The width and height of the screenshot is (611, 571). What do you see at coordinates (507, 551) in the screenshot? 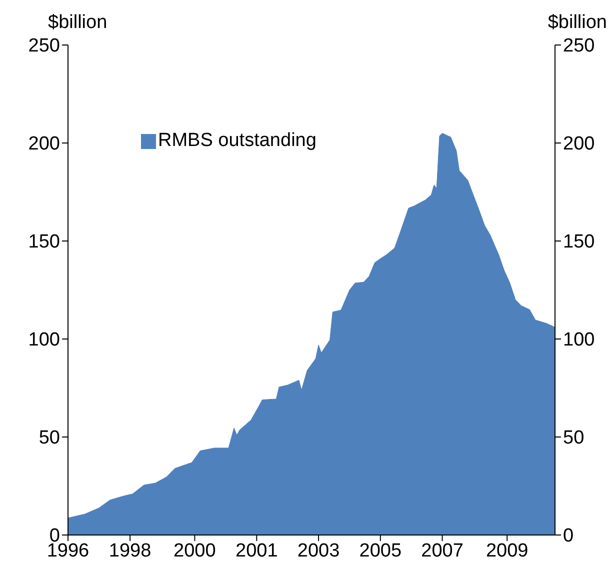
I see `x-tick-label: 2009` at bounding box center [507, 551].